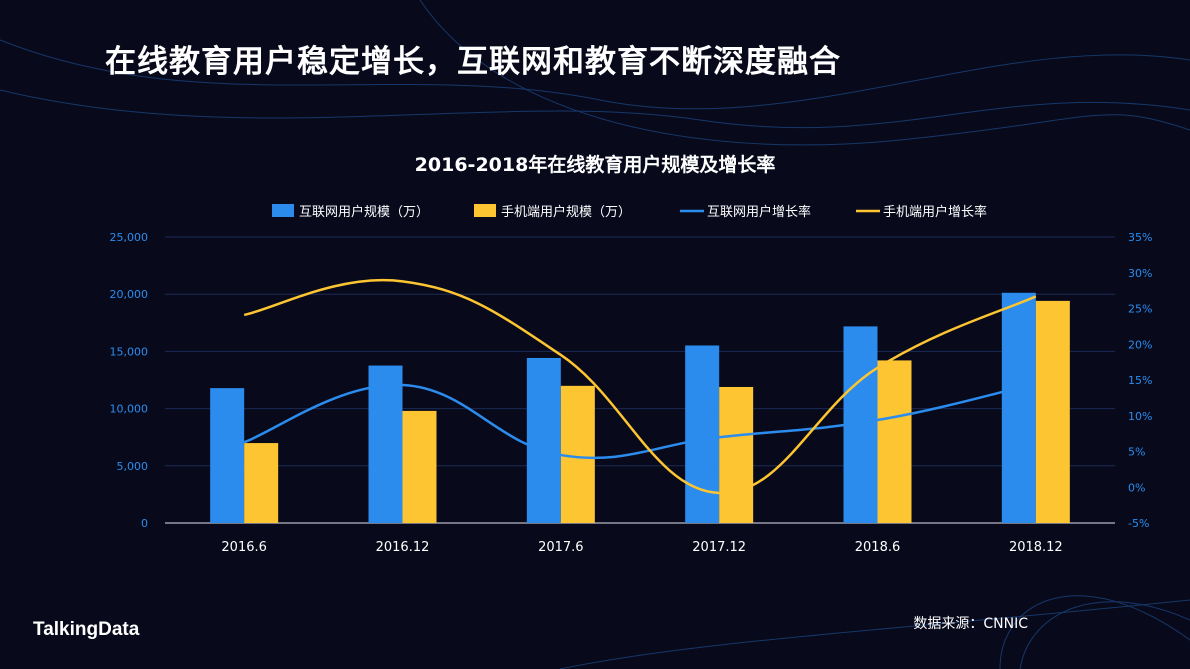 Image resolution: width=1190 pixels, height=669 pixels. What do you see at coordinates (561, 547) in the screenshot?
I see `x-tick-label: 2017.6` at bounding box center [561, 547].